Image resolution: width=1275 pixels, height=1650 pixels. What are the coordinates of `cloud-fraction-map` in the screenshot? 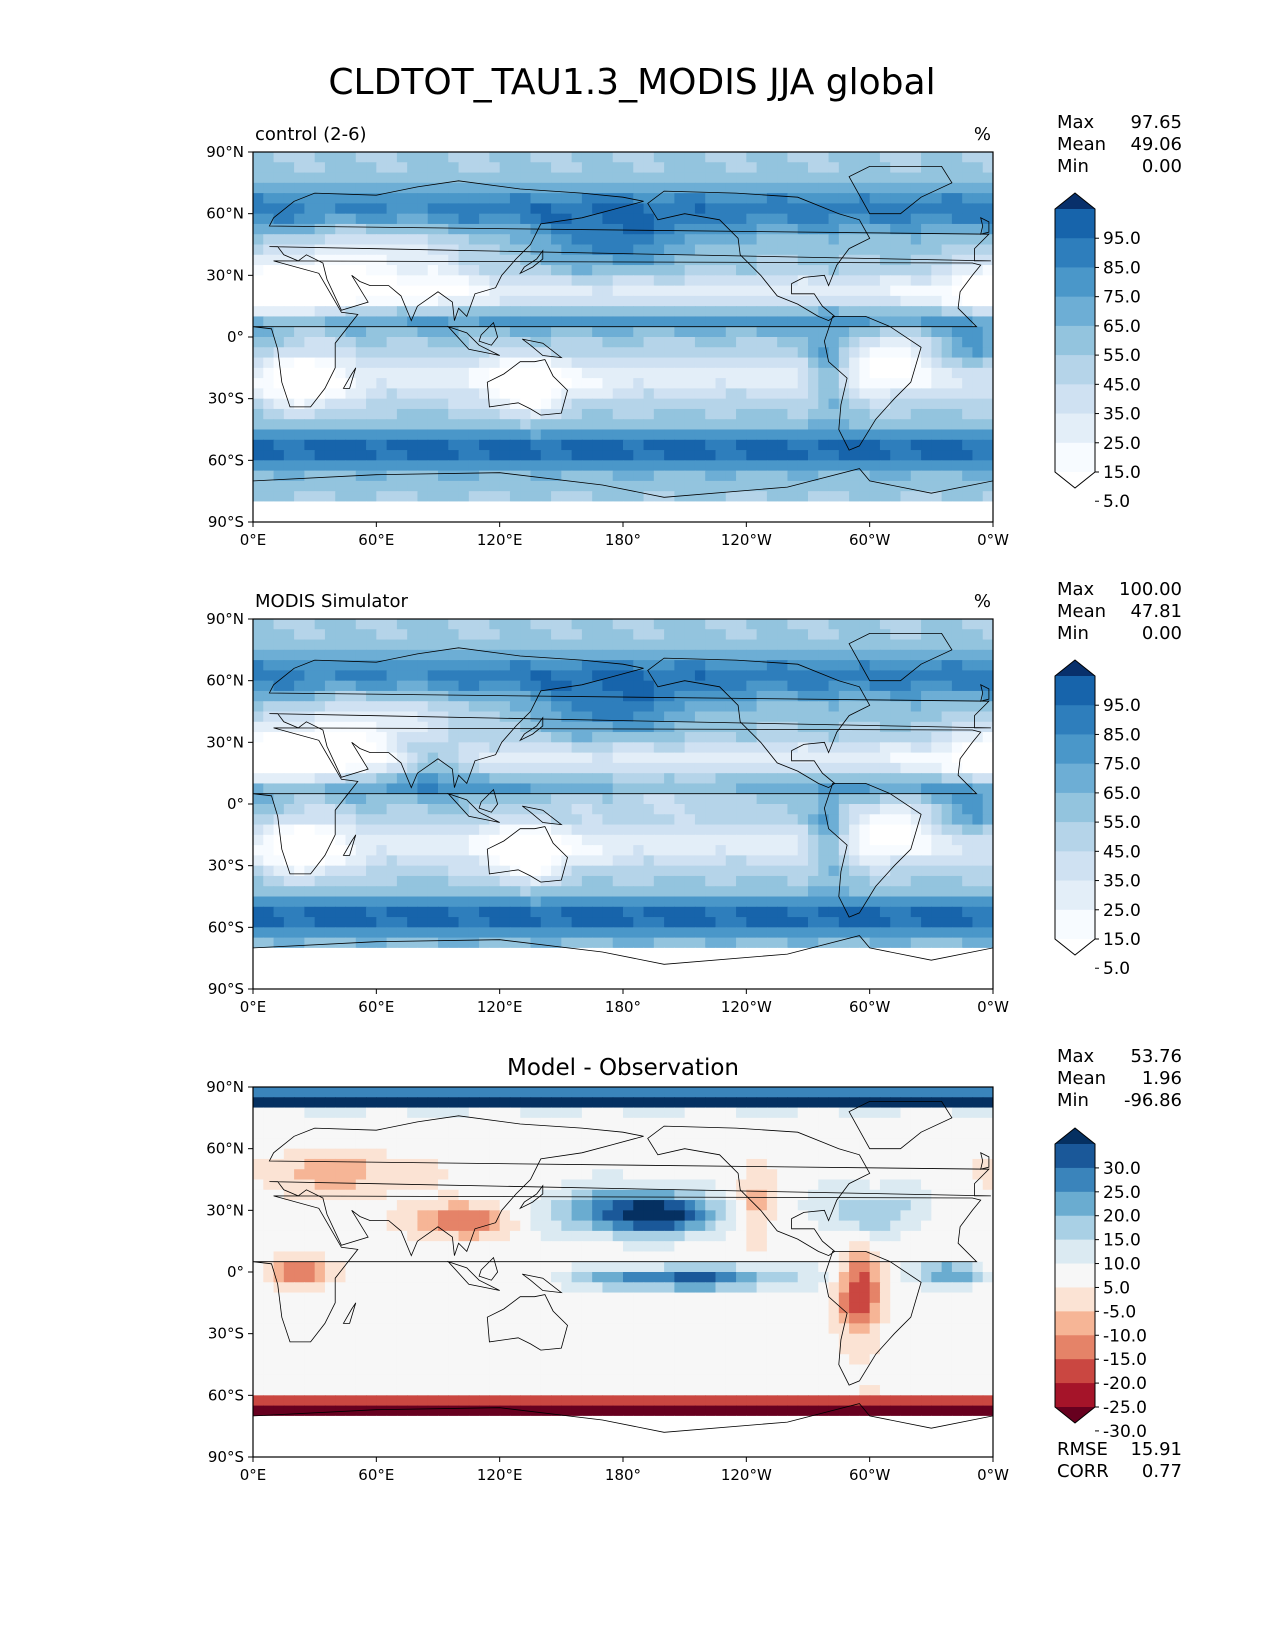 It's located at (623, 804).